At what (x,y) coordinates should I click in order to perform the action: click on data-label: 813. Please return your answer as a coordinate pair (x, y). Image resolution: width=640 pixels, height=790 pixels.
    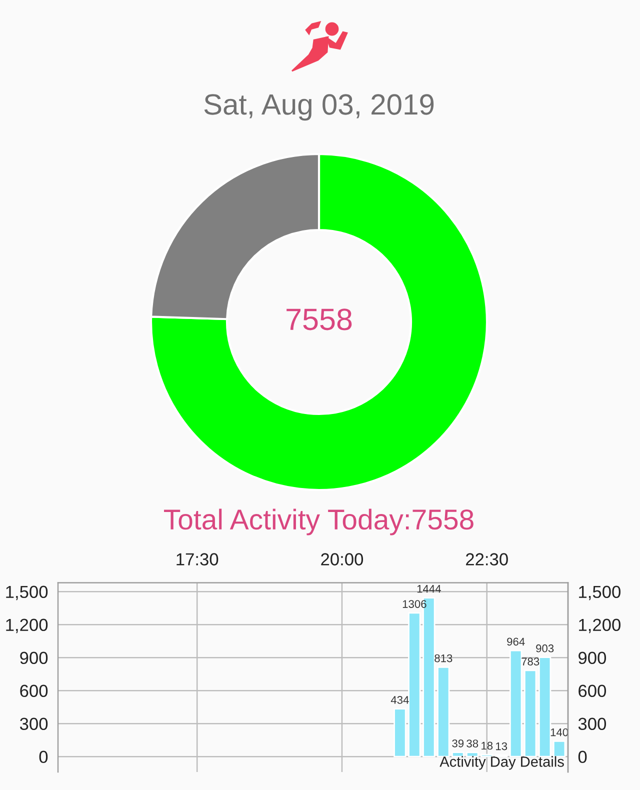
    Looking at the image, I should click on (443, 658).